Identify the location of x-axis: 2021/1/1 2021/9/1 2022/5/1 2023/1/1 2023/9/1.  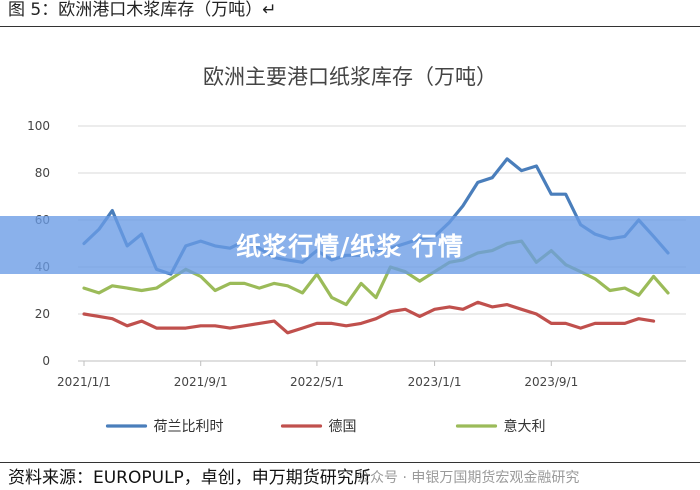
(317, 375).